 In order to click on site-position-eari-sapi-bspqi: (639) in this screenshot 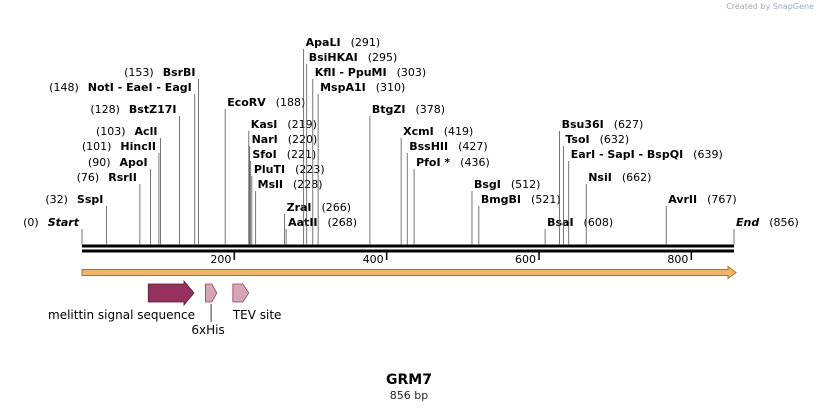, I will do `click(708, 154)`.